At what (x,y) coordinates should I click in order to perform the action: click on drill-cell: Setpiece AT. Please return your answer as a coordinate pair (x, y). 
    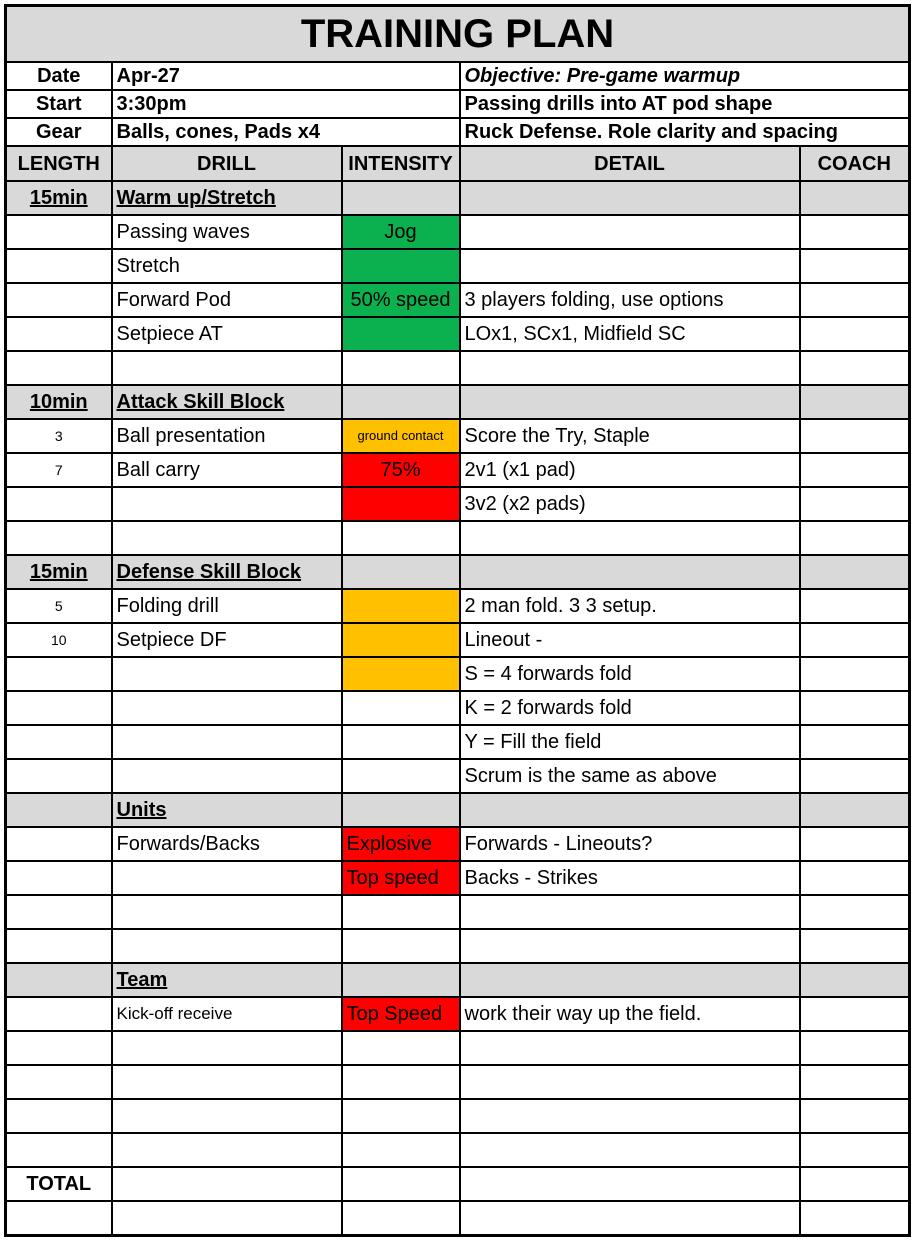
    Looking at the image, I should click on (226, 334).